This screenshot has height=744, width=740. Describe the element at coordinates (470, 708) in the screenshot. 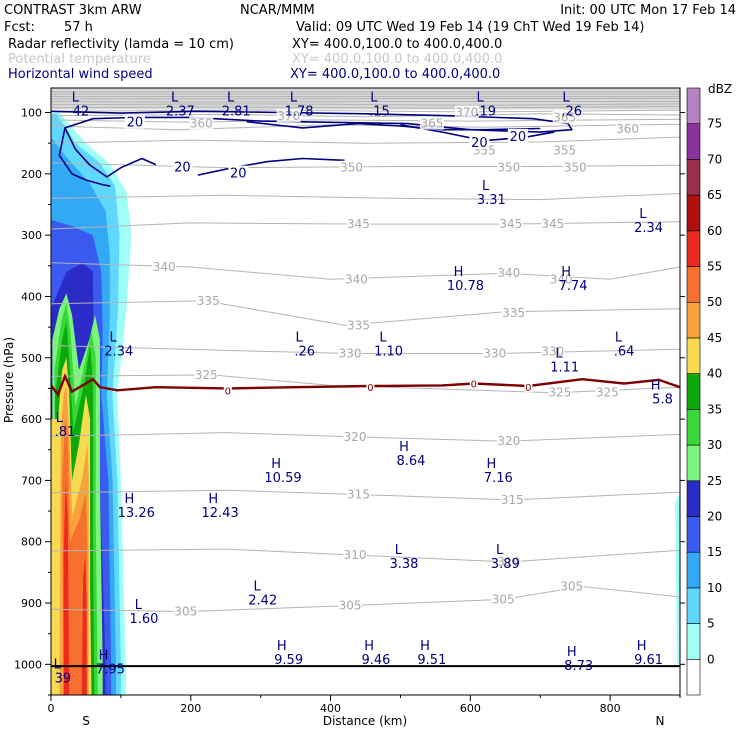

I see `x-tick-label: 600` at that location.